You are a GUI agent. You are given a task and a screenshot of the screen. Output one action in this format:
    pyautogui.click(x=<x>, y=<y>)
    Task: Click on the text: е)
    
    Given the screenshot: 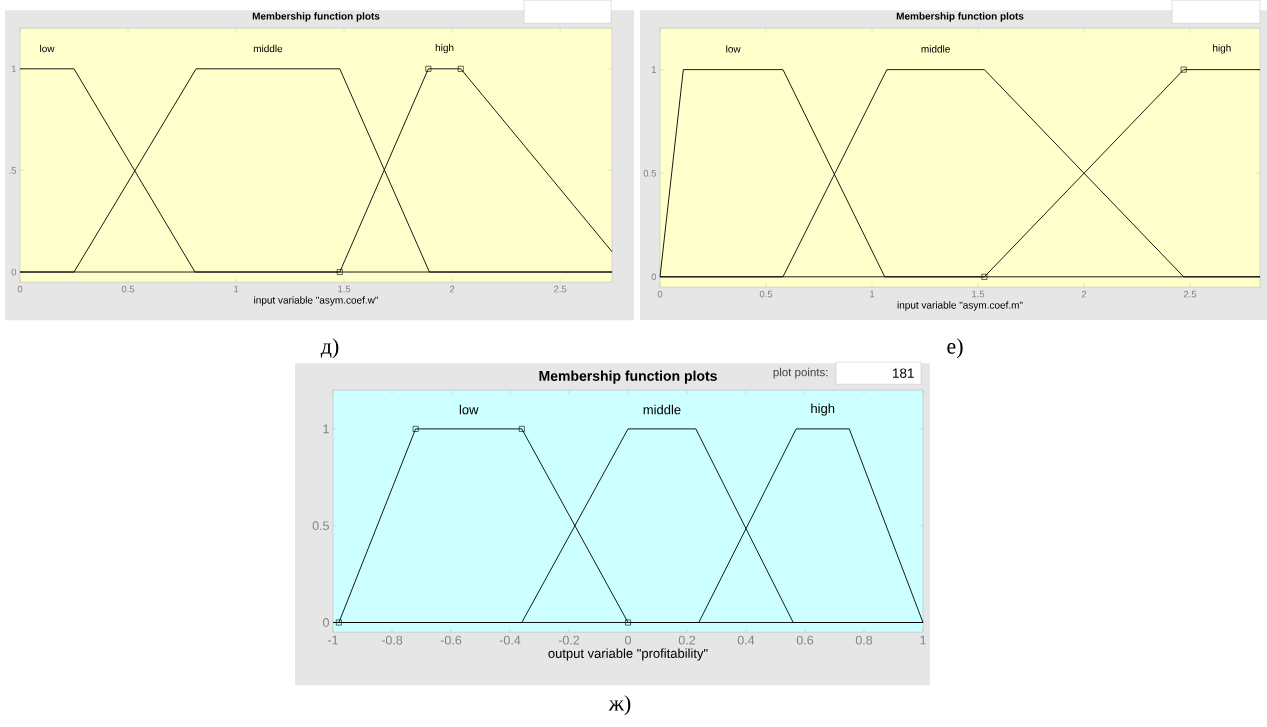 What is the action you would take?
    pyautogui.click(x=955, y=348)
    